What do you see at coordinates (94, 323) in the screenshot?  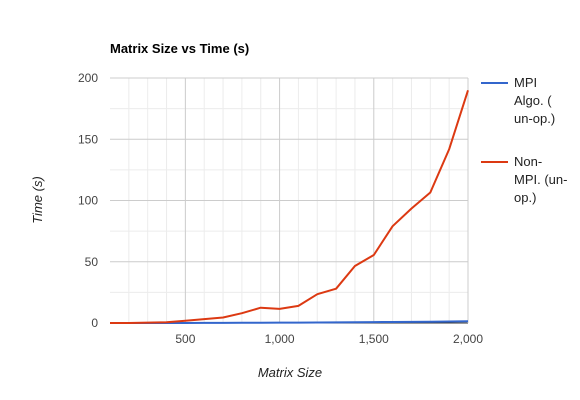 I see `y-tick-label: 0` at bounding box center [94, 323].